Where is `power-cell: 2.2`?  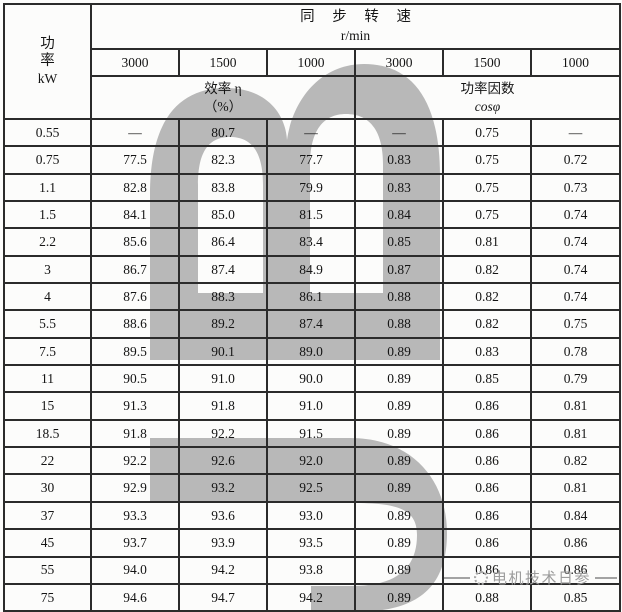 power-cell: 2.2 is located at coordinates (47, 242).